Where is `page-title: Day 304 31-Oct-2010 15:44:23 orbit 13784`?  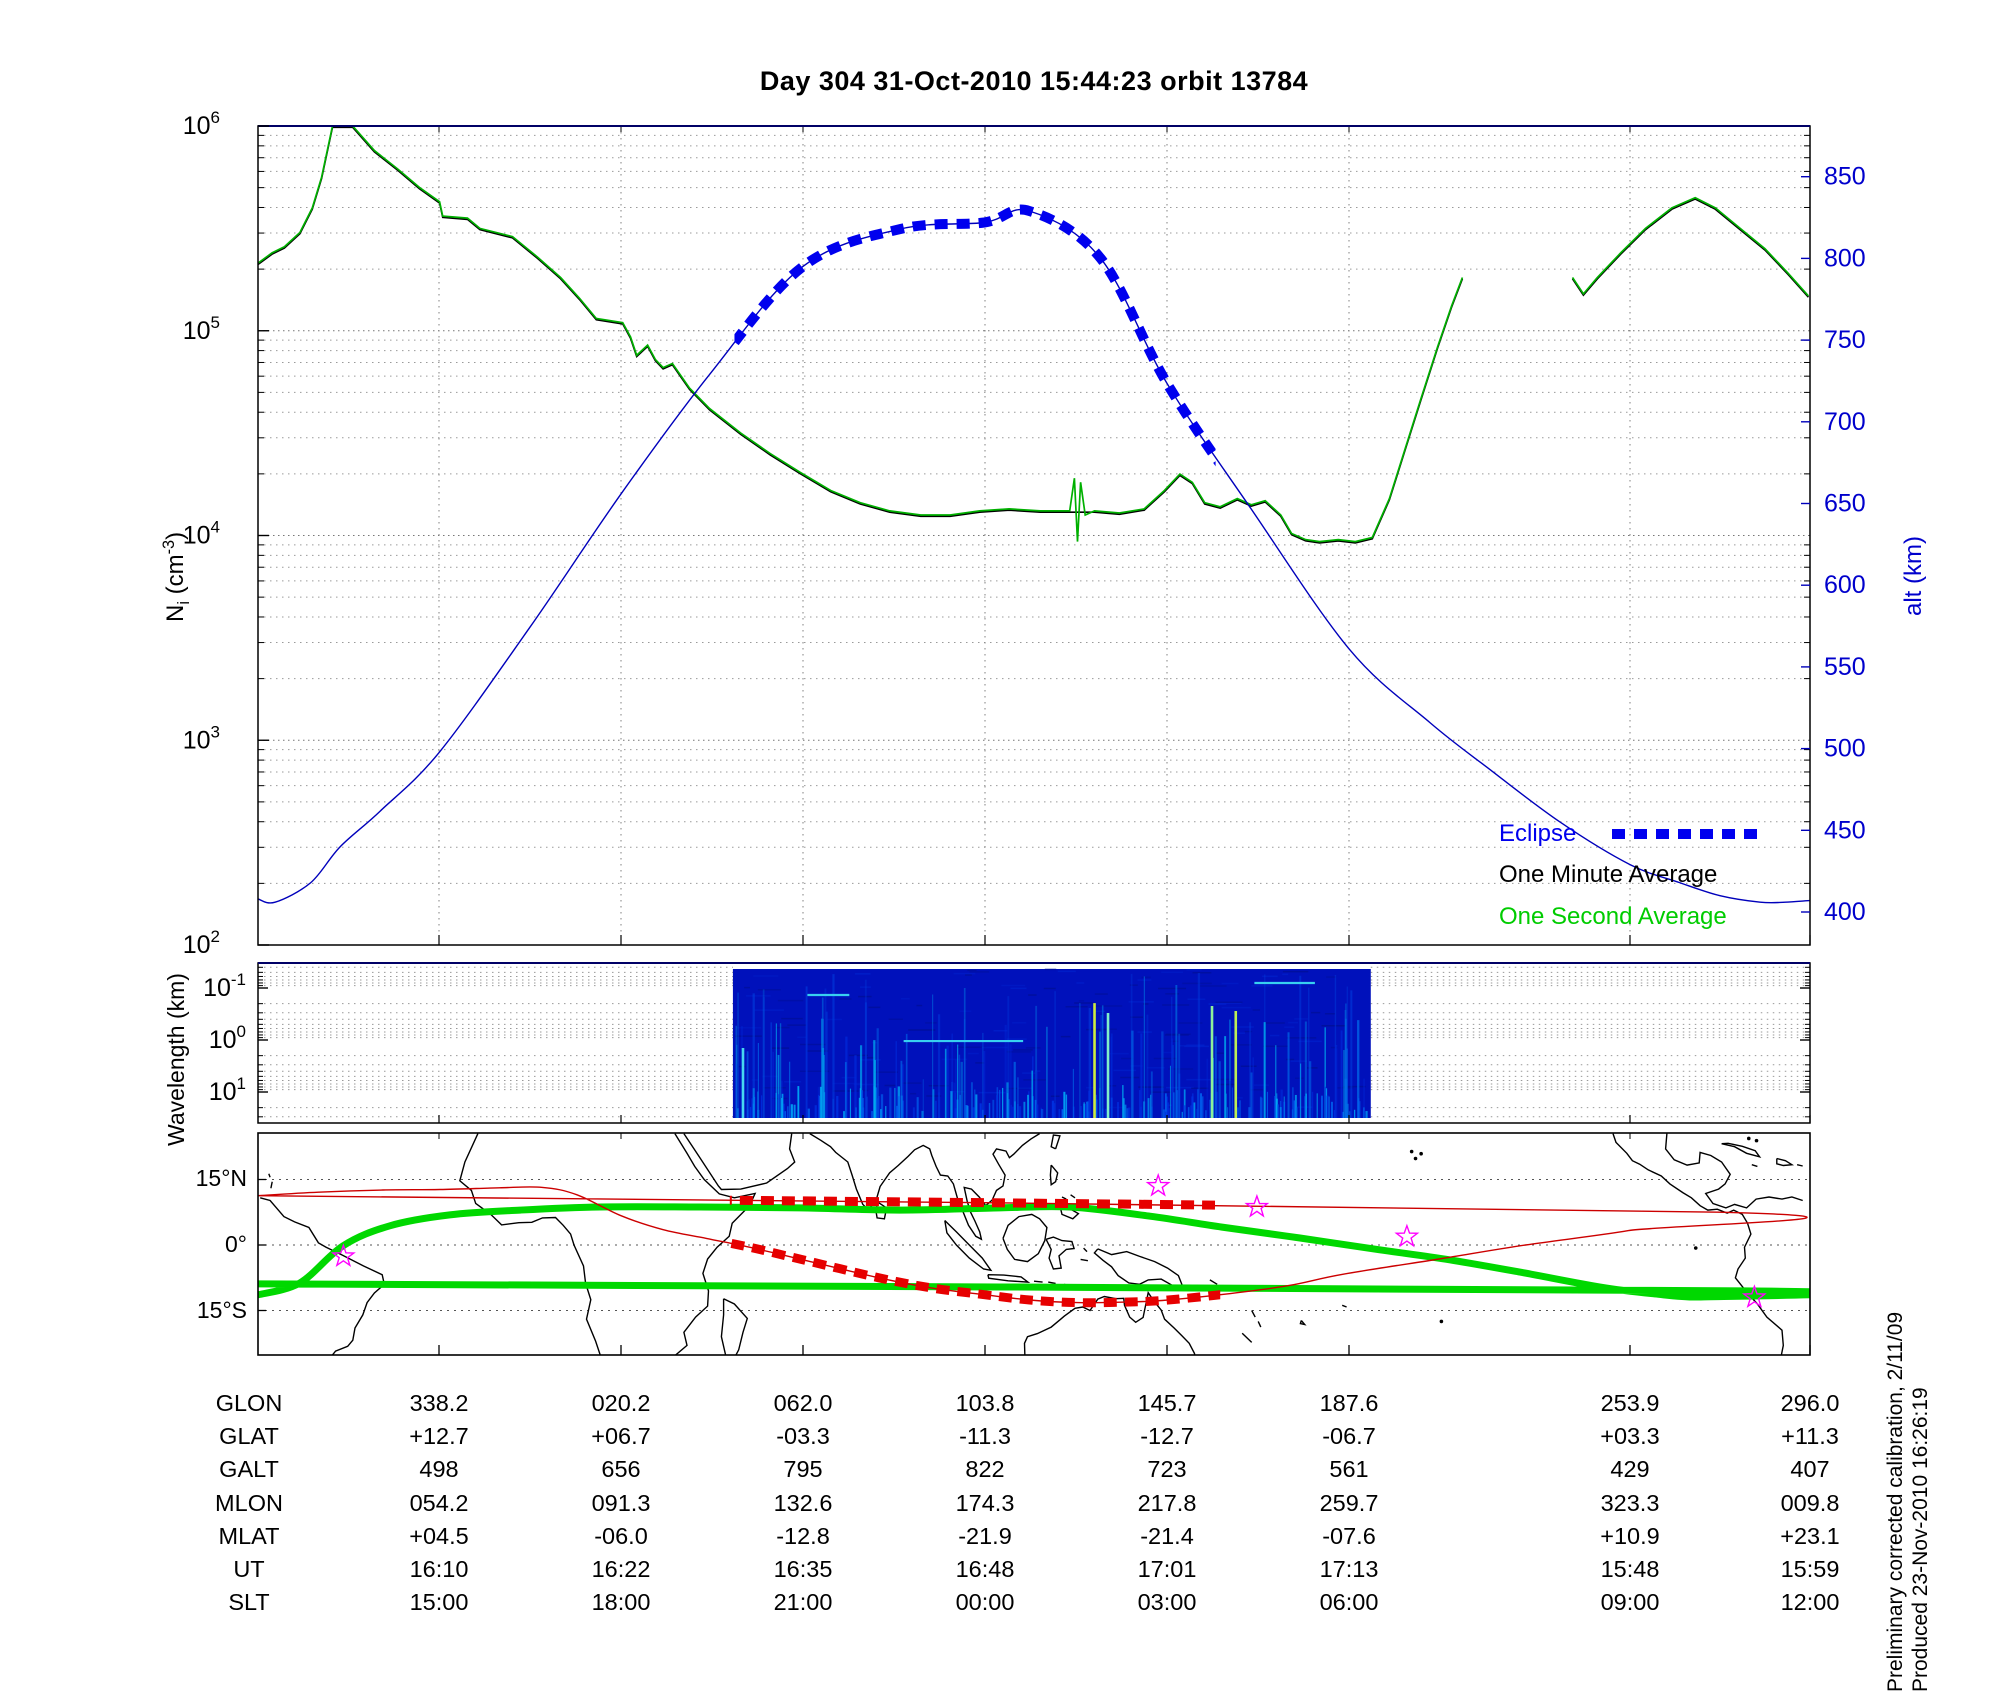
page-title: Day 304 31-Oct-2010 15:44:23 orbit 13784 is located at coordinates (1034, 81).